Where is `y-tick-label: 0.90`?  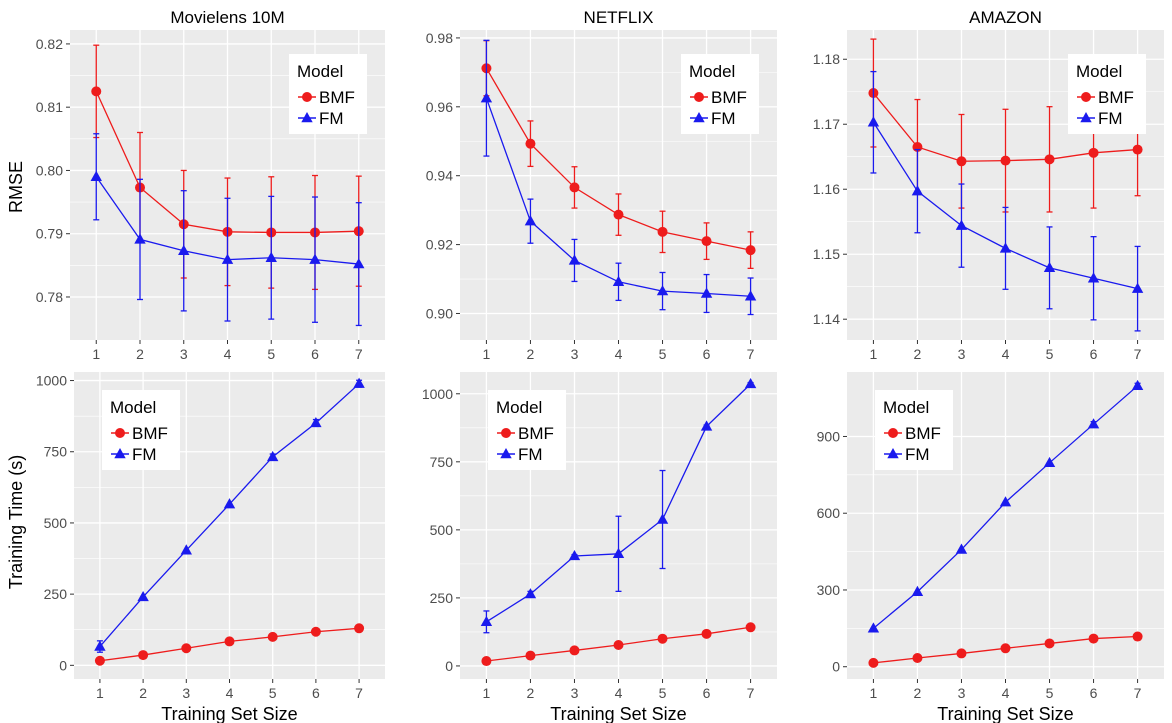 y-tick-label: 0.90 is located at coordinates (439, 313).